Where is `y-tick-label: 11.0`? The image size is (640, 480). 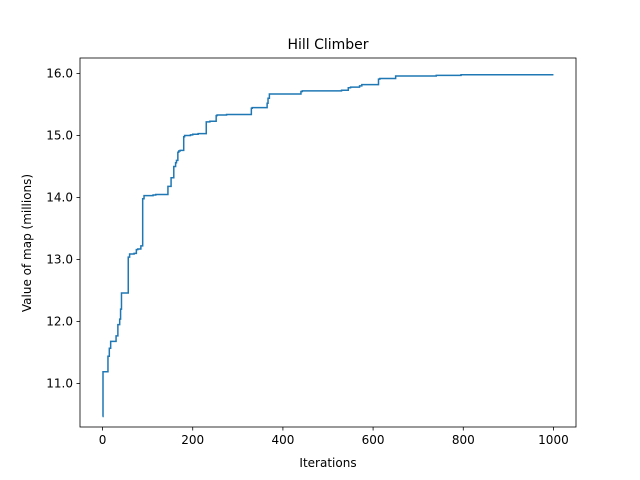
y-tick-label: 11.0 is located at coordinates (59, 384).